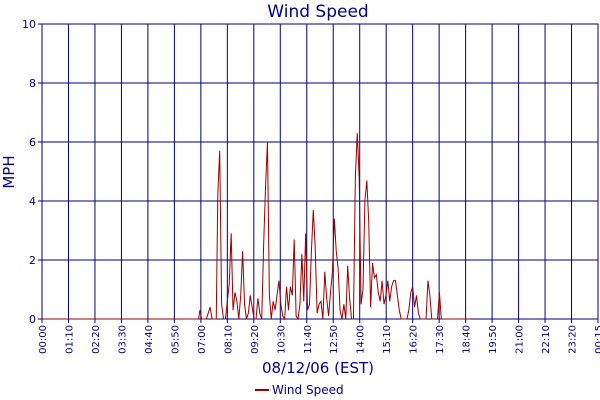 The height and width of the screenshot is (400, 600). What do you see at coordinates (32, 319) in the screenshot?
I see `y-tick-label: 0` at bounding box center [32, 319].